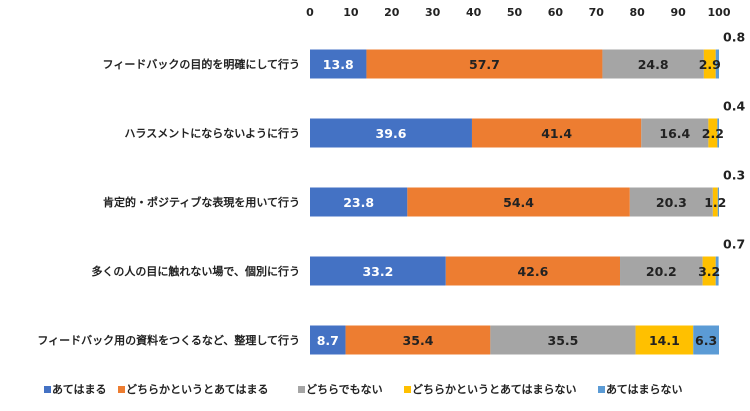 This screenshot has height=411, width=750. I want to click on data-label: 6.3, so click(706, 340).